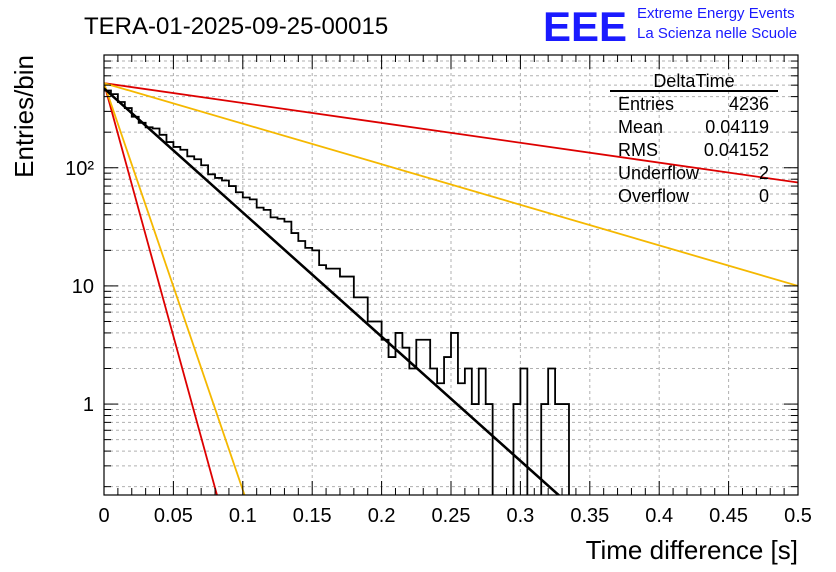 Image resolution: width=836 pixels, height=572 pixels. What do you see at coordinates (764, 173) in the screenshot?
I see `stats-value: 2` at bounding box center [764, 173].